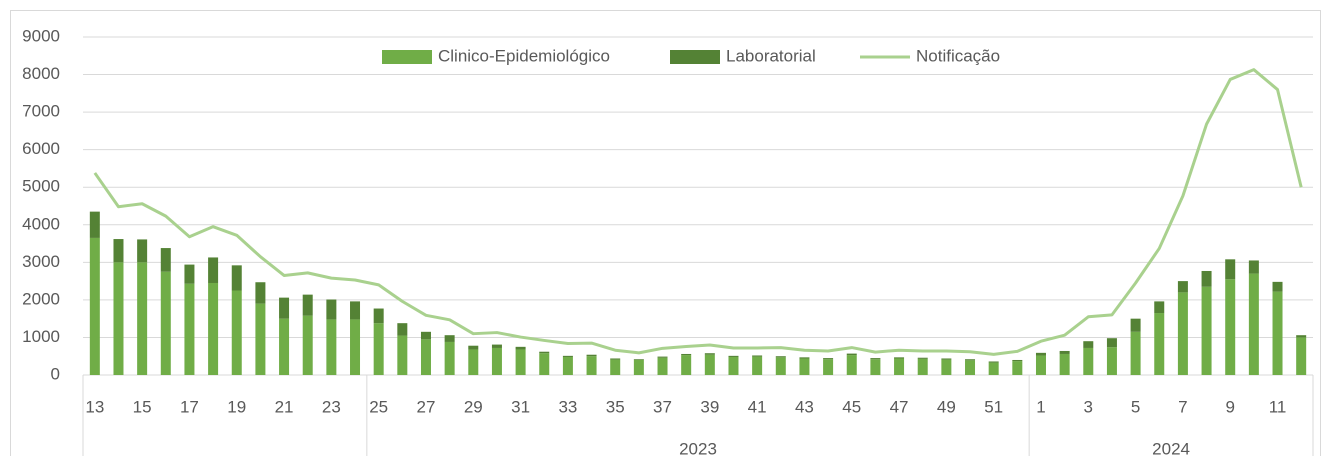 This screenshot has height=456, width=1322. What do you see at coordinates (41, 186) in the screenshot?
I see `y-tick-label: 5000` at bounding box center [41, 186].